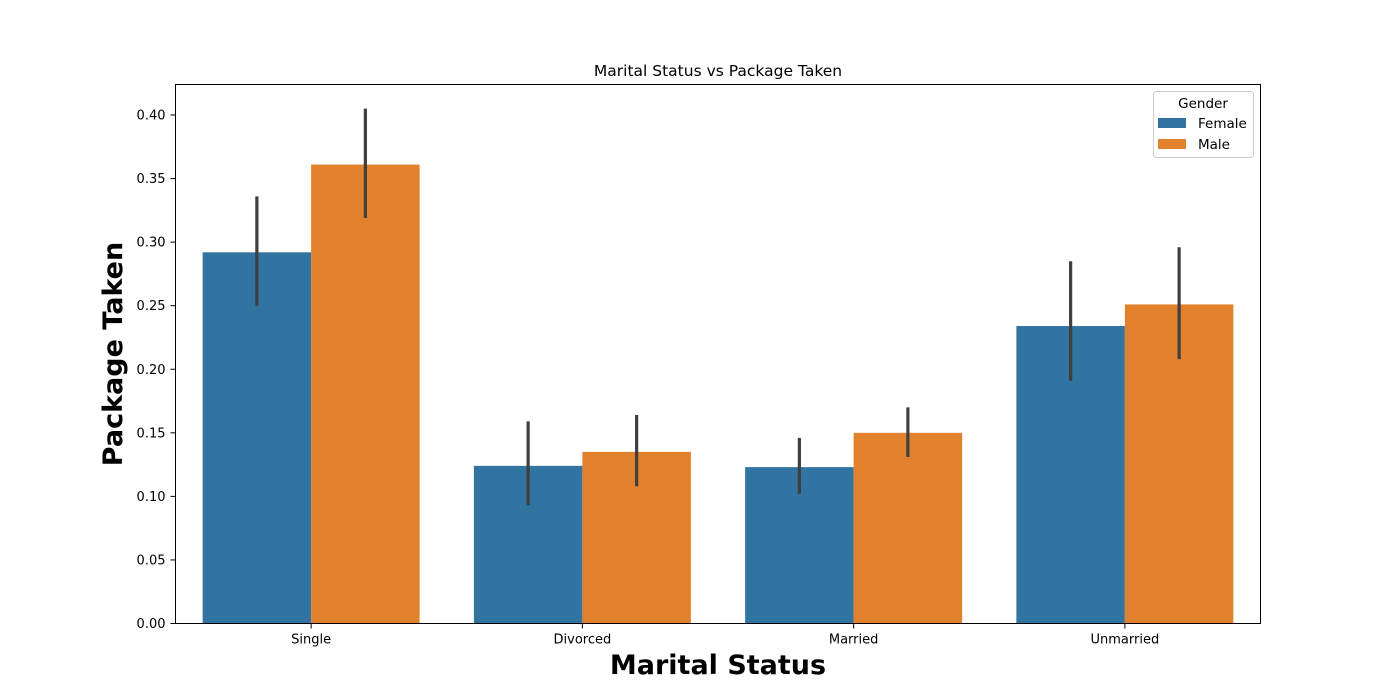 The width and height of the screenshot is (1400, 700). What do you see at coordinates (151, 433) in the screenshot?
I see `y-tick-label: 0.15` at bounding box center [151, 433].